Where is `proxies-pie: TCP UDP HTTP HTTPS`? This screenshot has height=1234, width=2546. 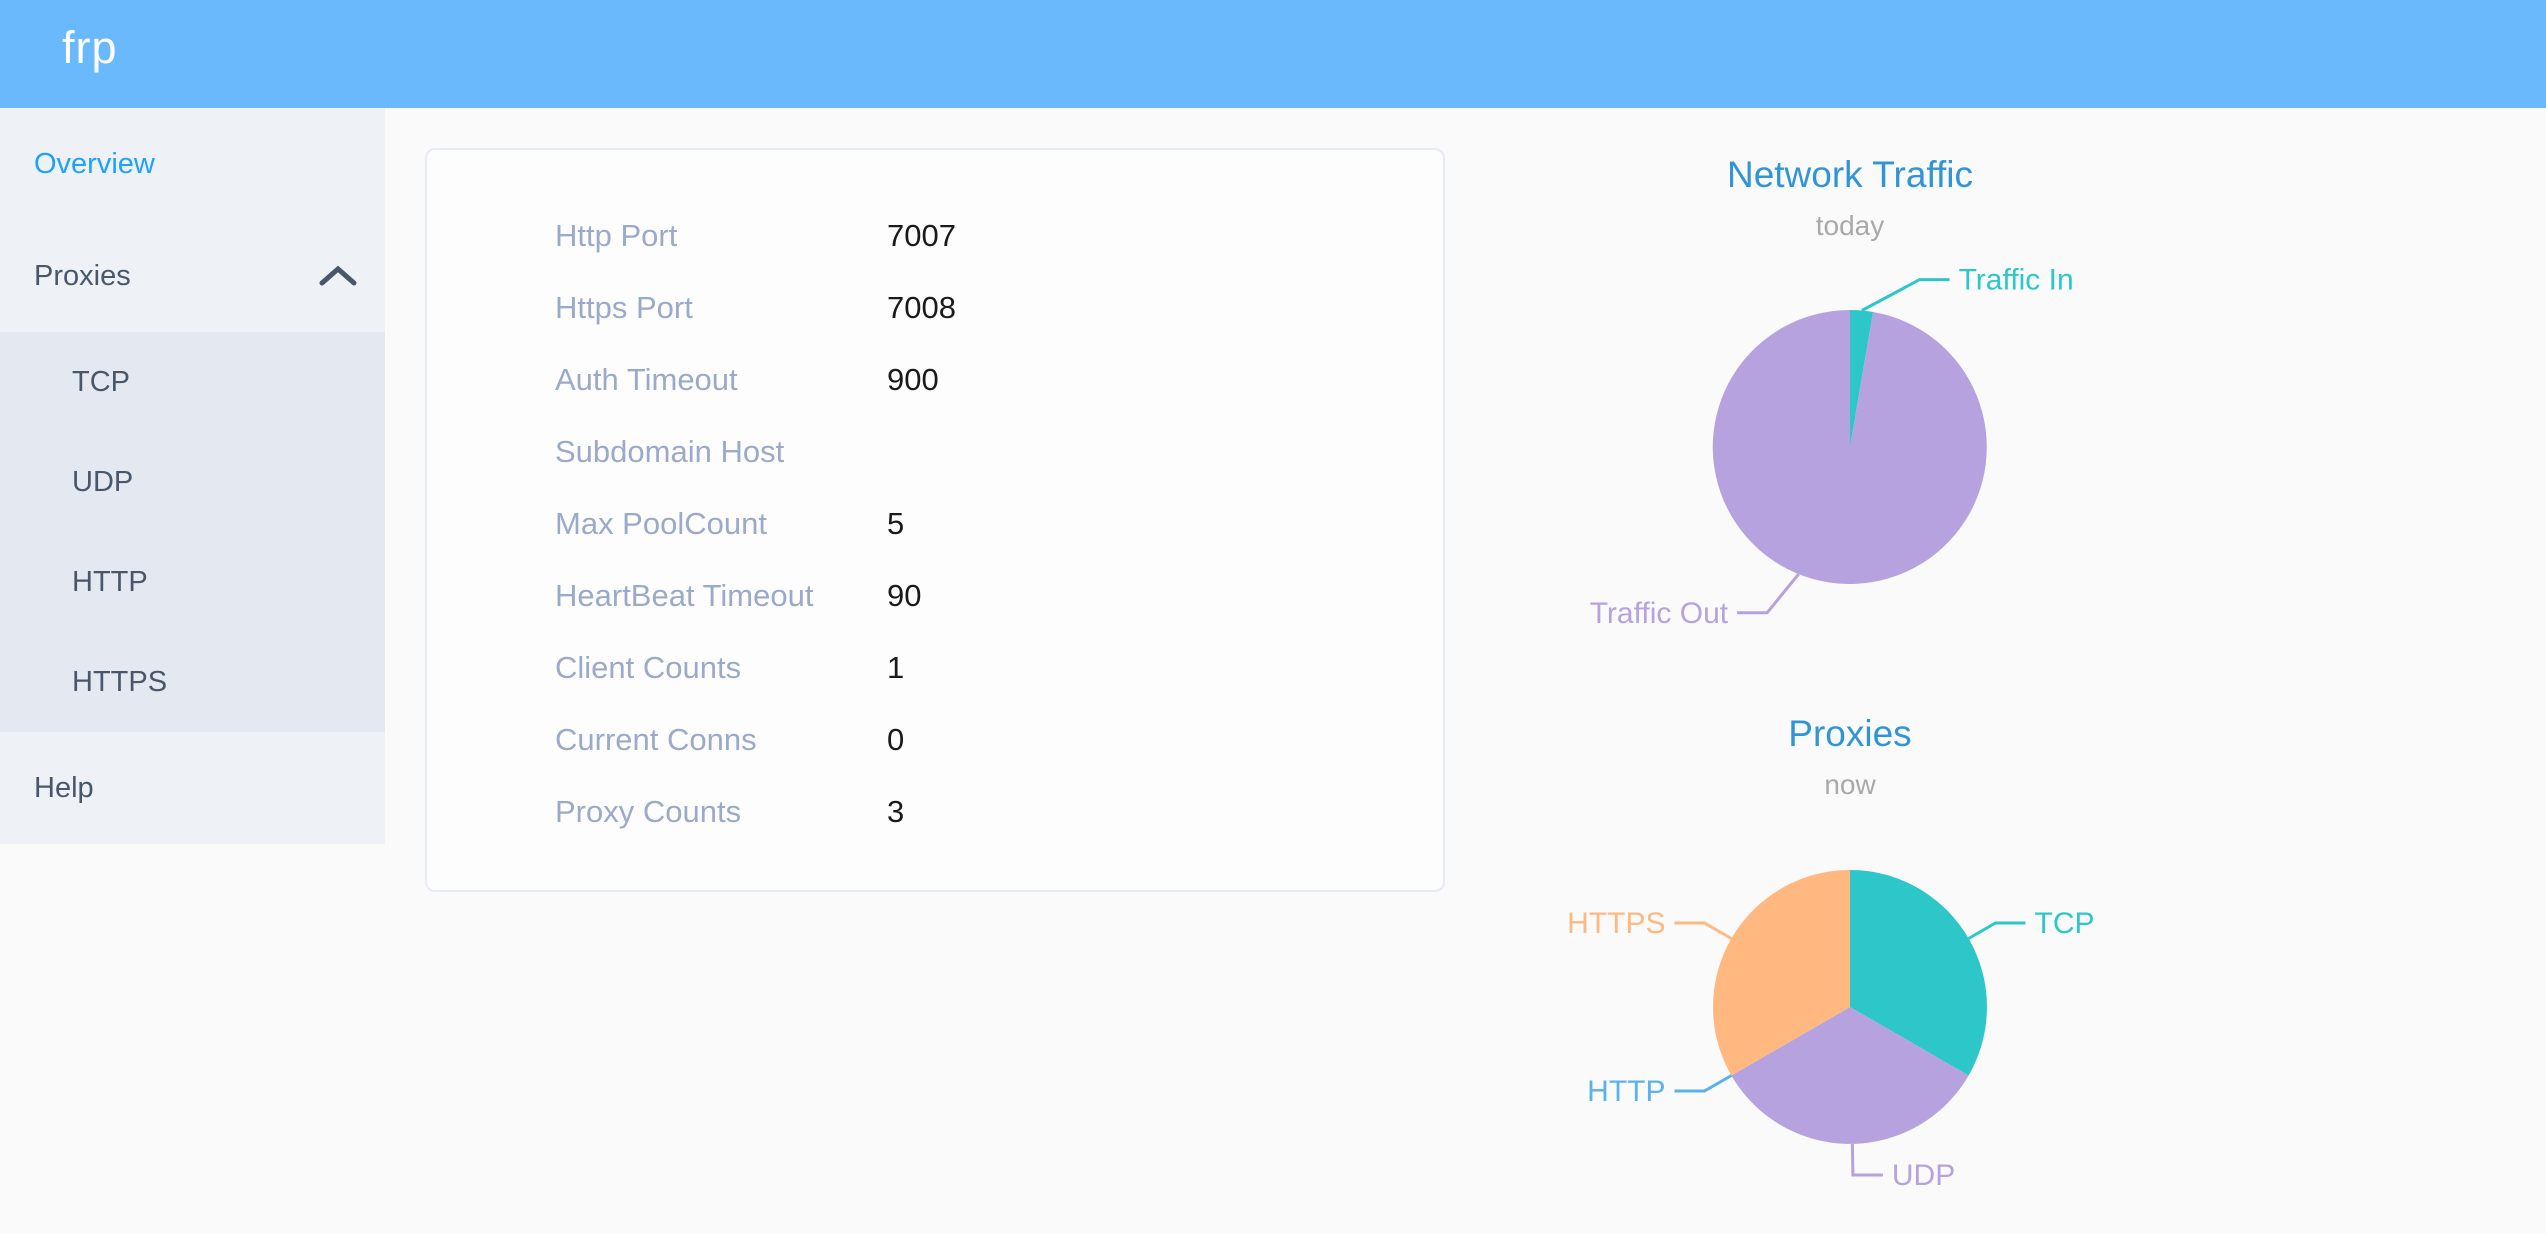
proxies-pie: TCP UDP HTTP HTTPS is located at coordinates (1850, 962).